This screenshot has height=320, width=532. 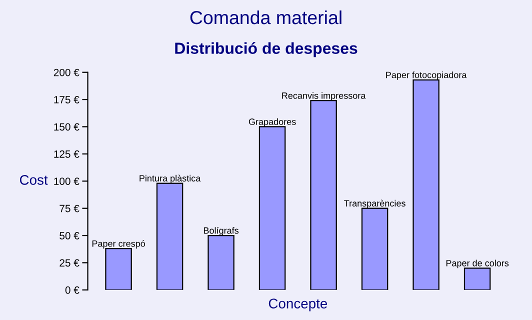 What do you see at coordinates (324, 96) in the screenshot?
I see `x-tick-label: Recanvis impressora` at bounding box center [324, 96].